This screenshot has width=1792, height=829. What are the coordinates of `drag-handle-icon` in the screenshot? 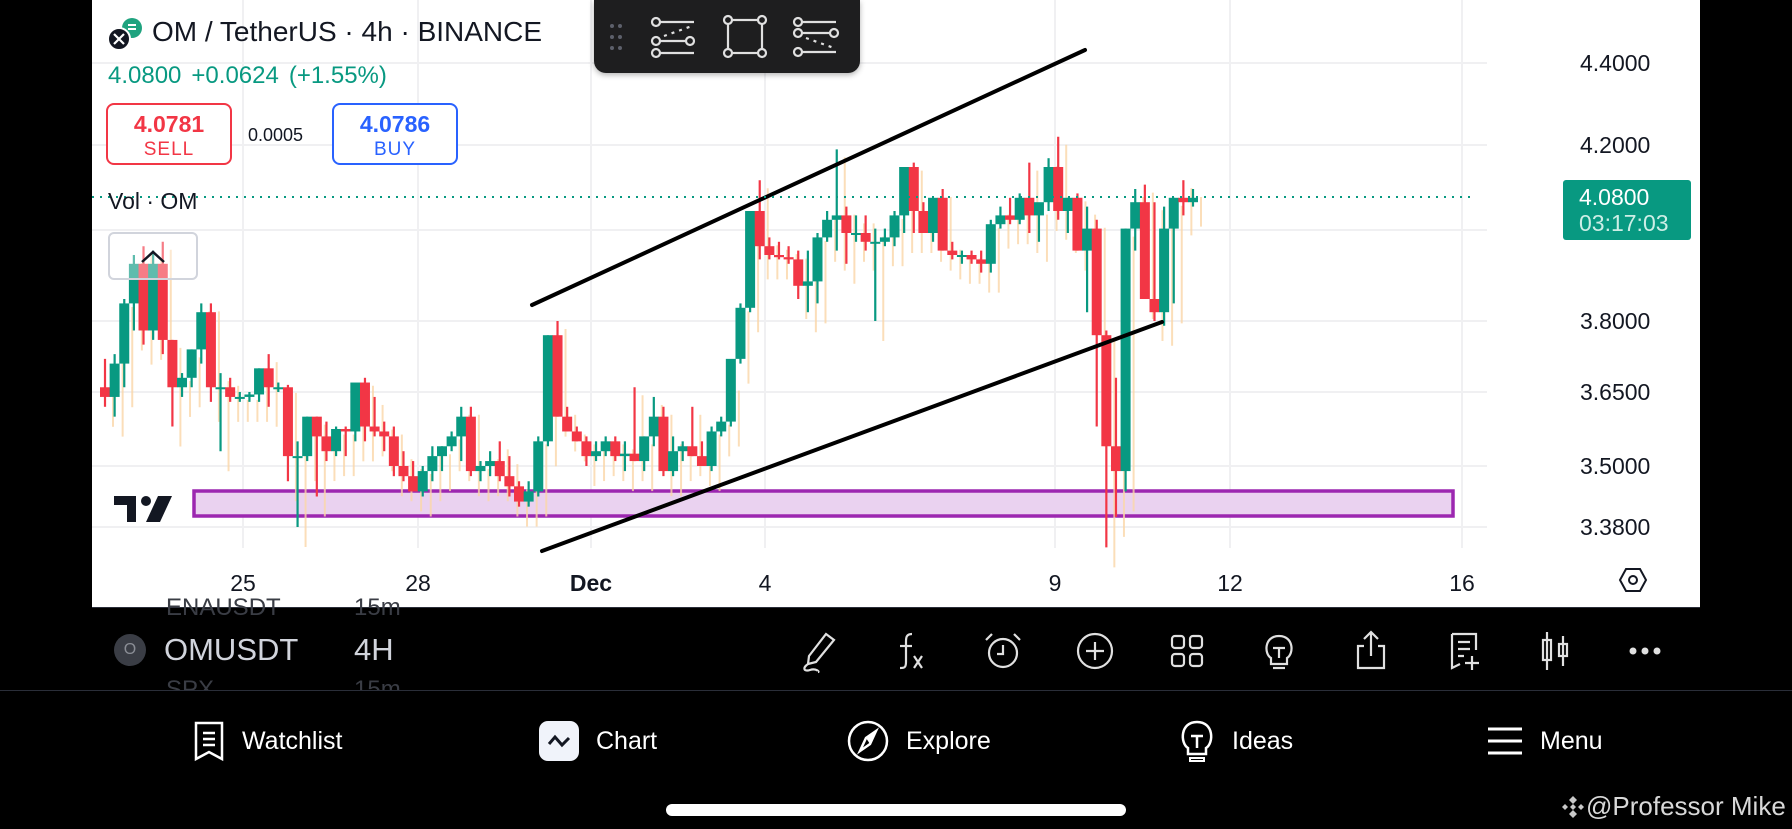 It's located at (616, 37).